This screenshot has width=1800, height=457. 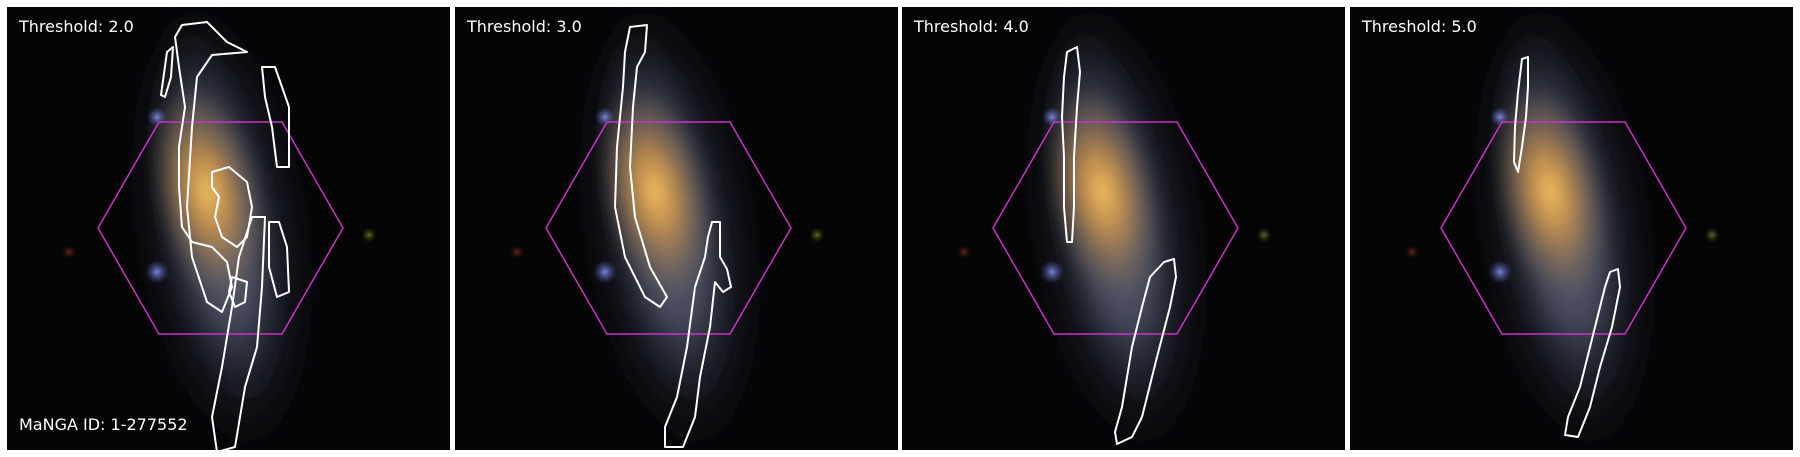 I want to click on threshold-label: Threshold: 3.0, so click(x=524, y=26).